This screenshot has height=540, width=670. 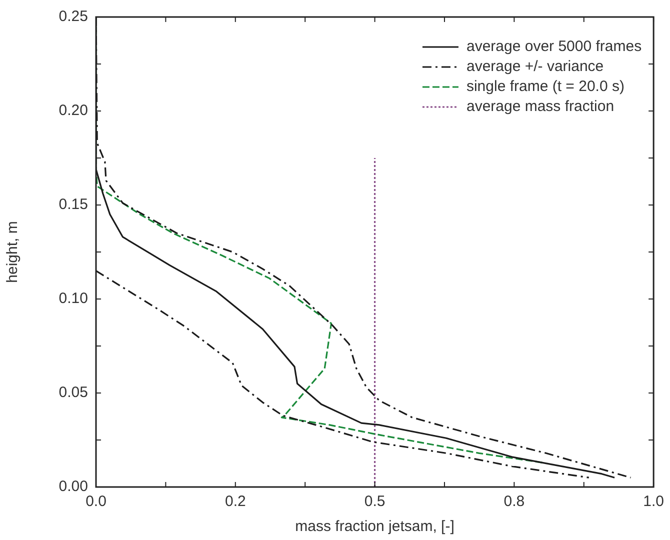 I want to click on x-tick-label: 0.2, so click(x=235, y=501).